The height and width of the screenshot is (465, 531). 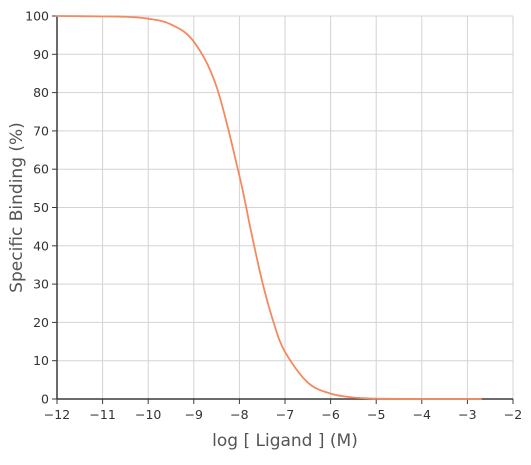 I want to click on y-tick-label: 40, so click(x=41, y=245).